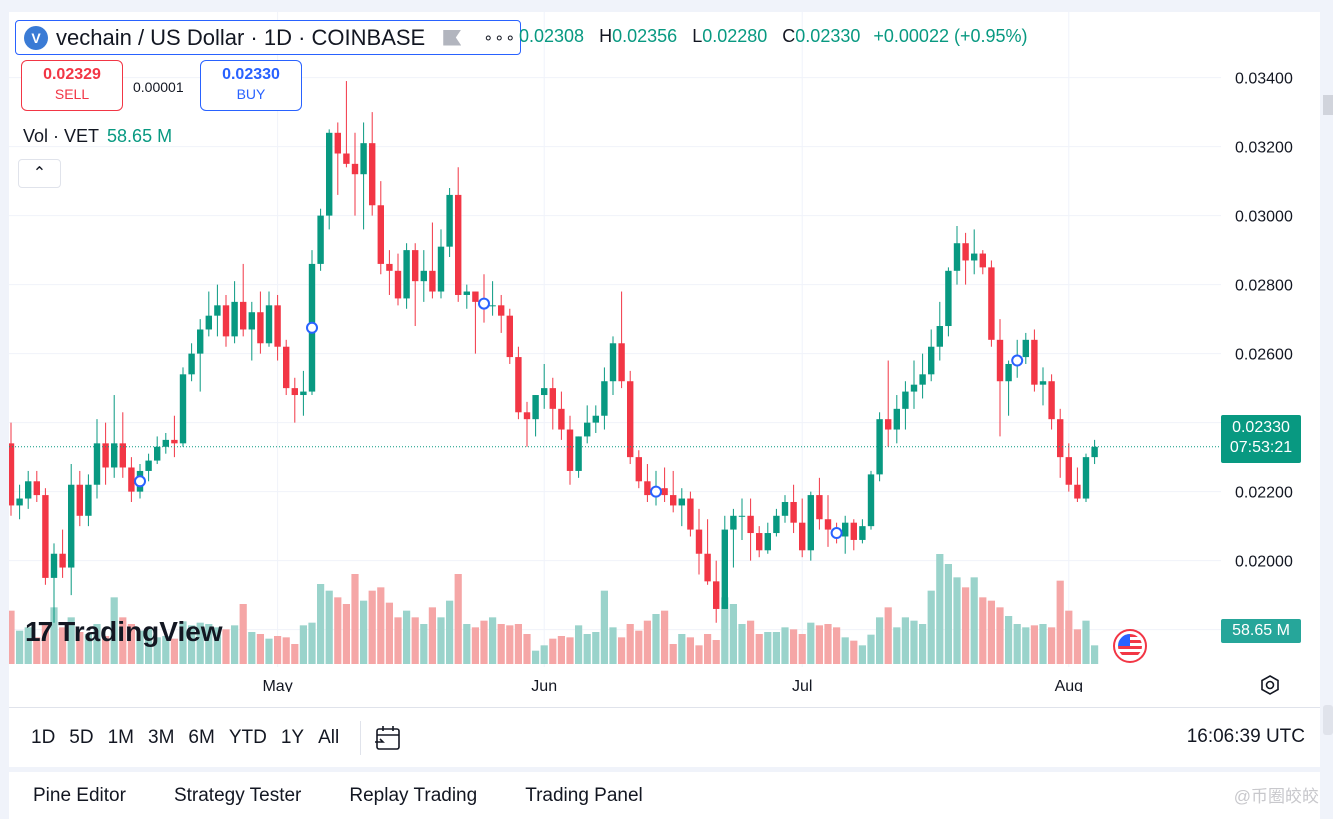  I want to click on more-icon: ∘∘∘, so click(500, 38).